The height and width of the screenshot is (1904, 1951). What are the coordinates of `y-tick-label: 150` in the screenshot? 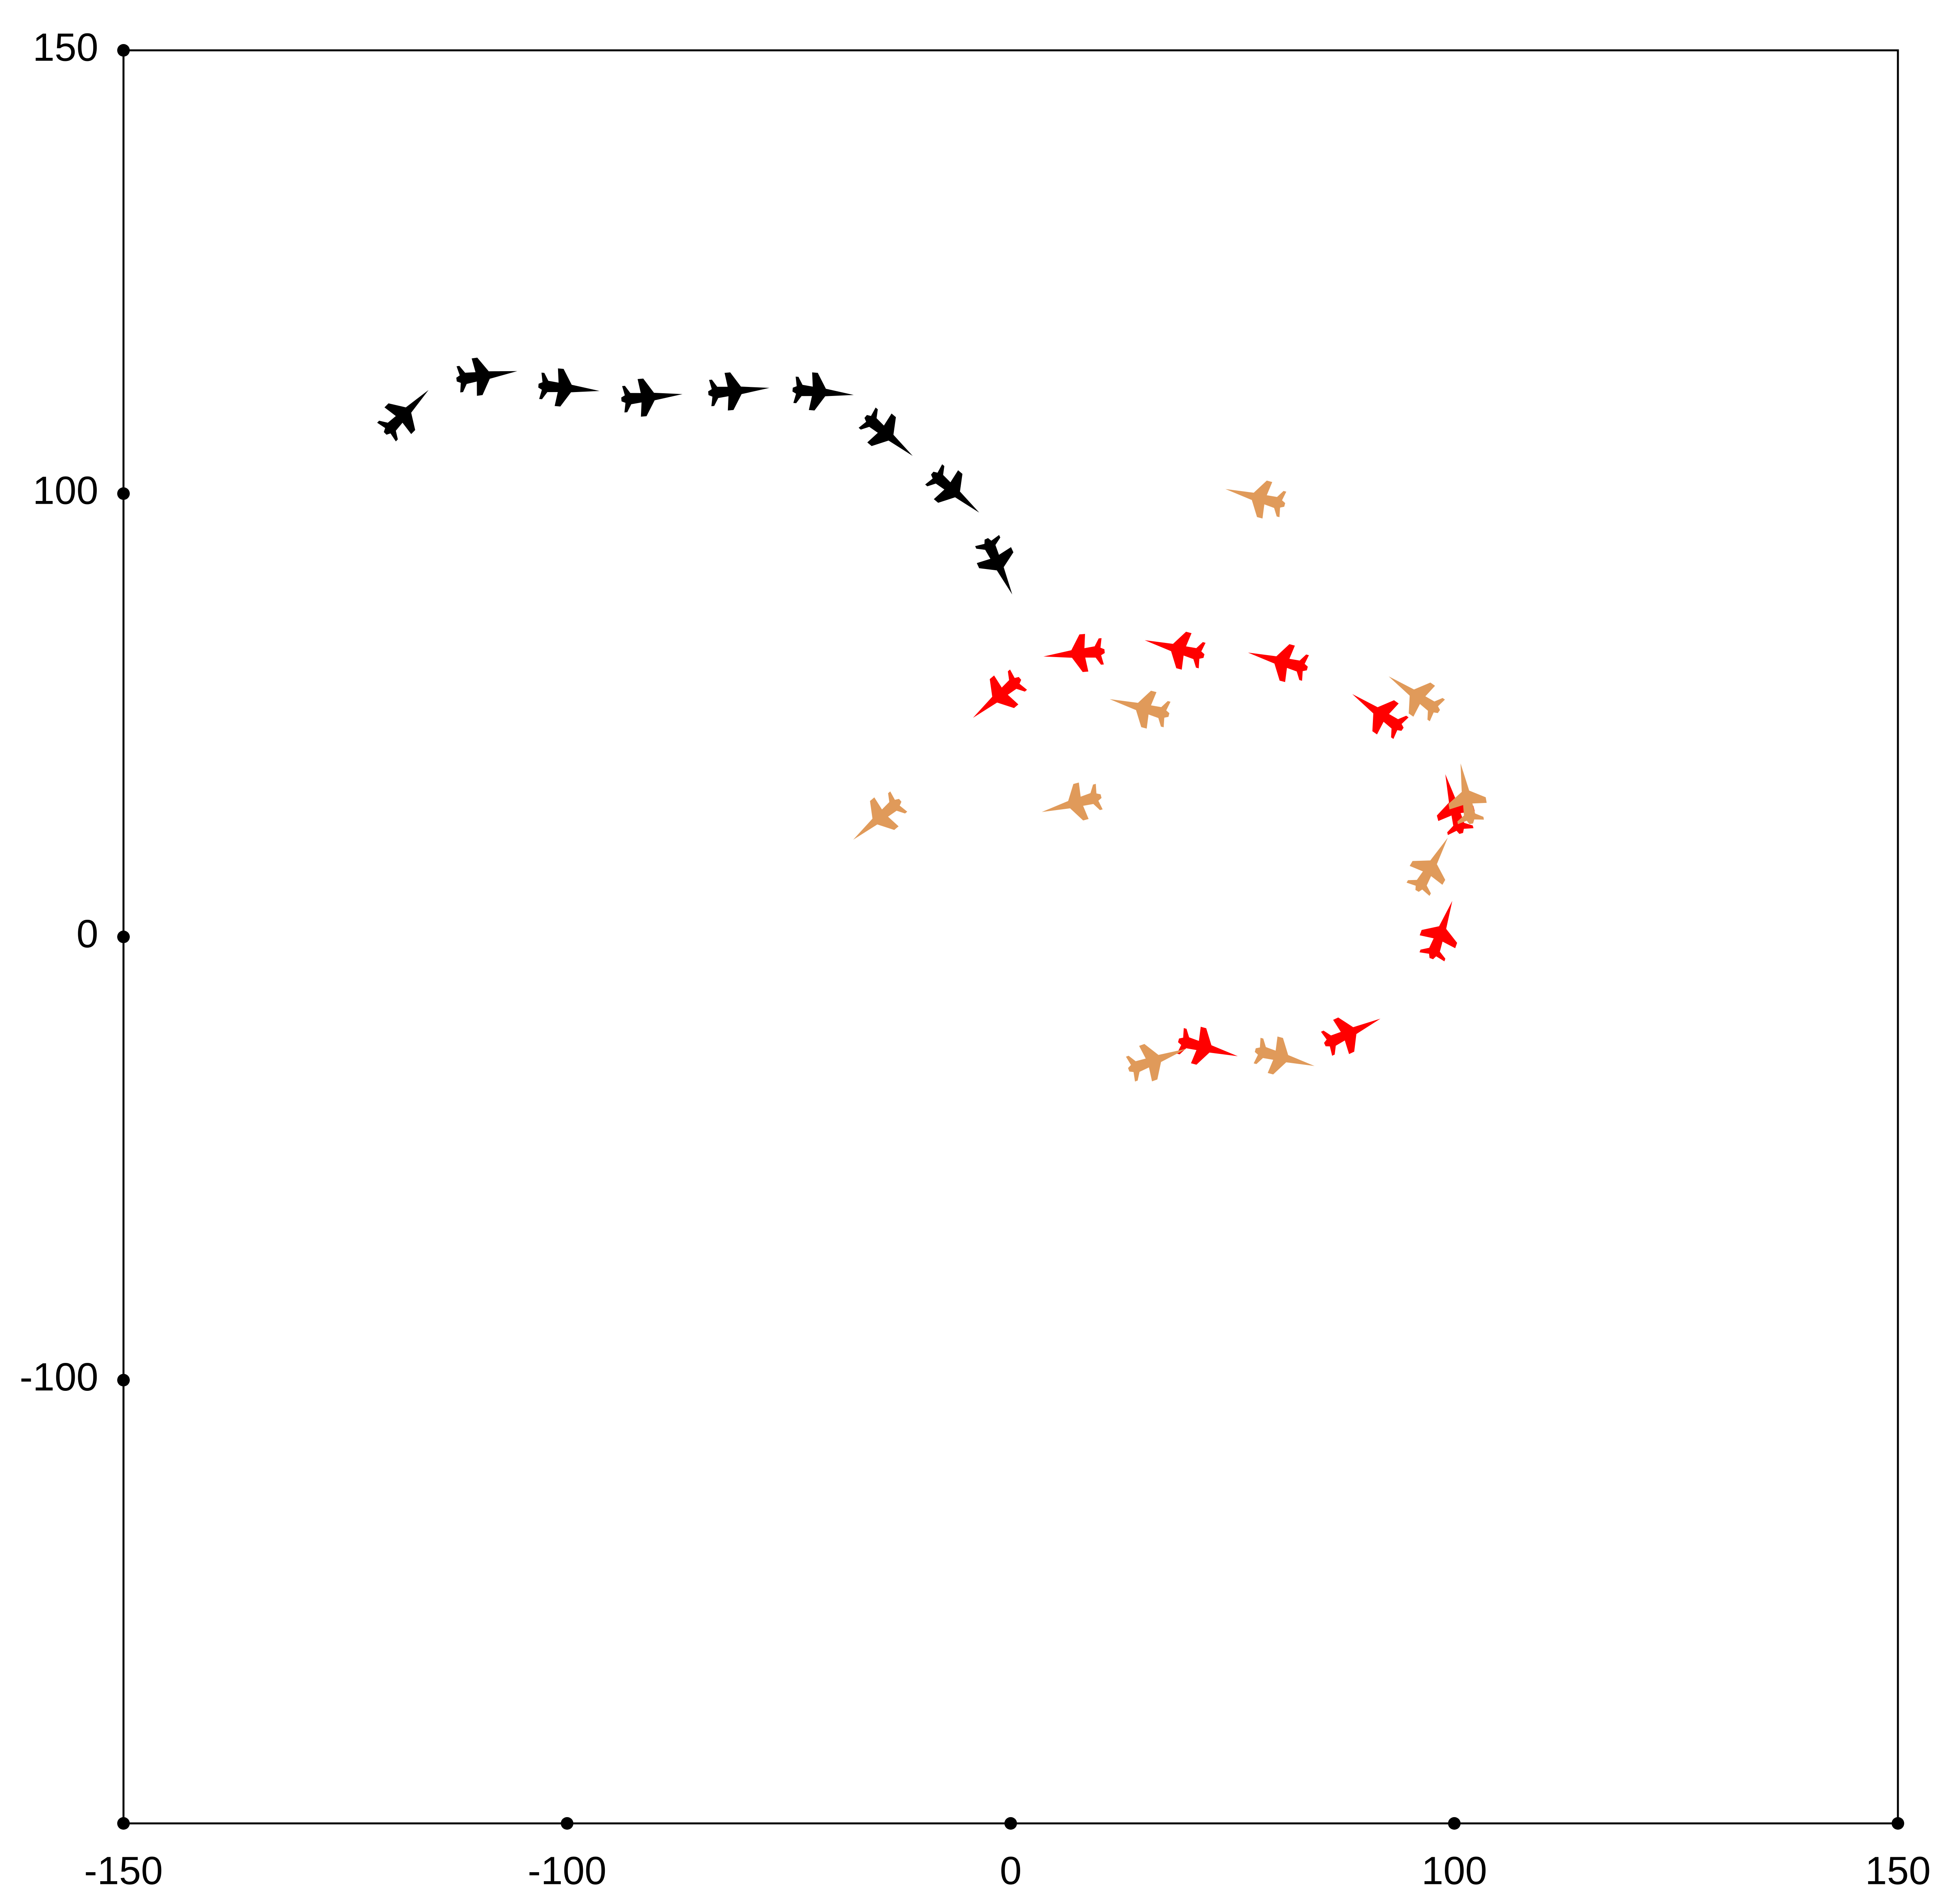 It's located at (65, 47).